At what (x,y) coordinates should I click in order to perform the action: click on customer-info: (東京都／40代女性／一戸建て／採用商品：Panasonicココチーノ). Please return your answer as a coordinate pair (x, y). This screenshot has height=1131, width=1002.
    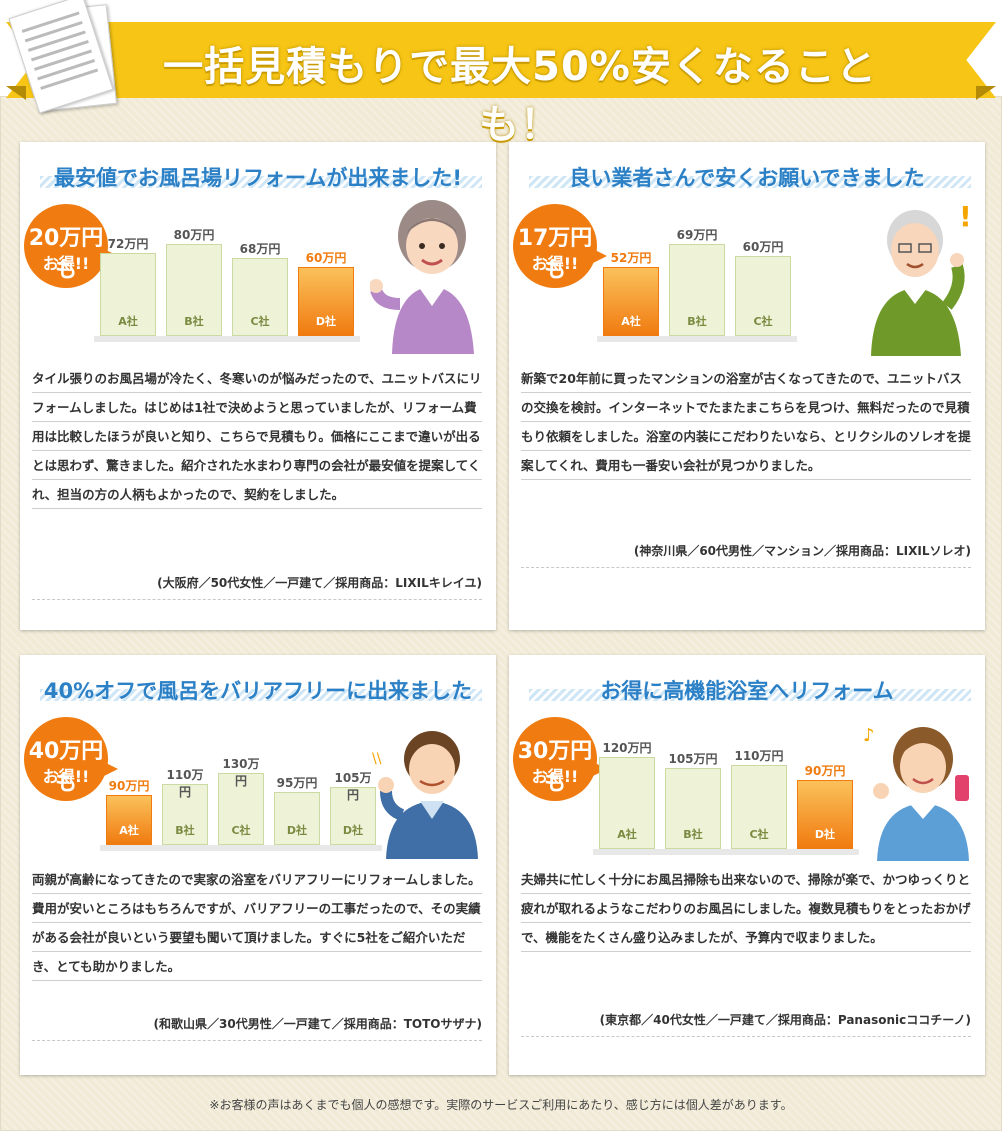
    Looking at the image, I should click on (746, 1024).